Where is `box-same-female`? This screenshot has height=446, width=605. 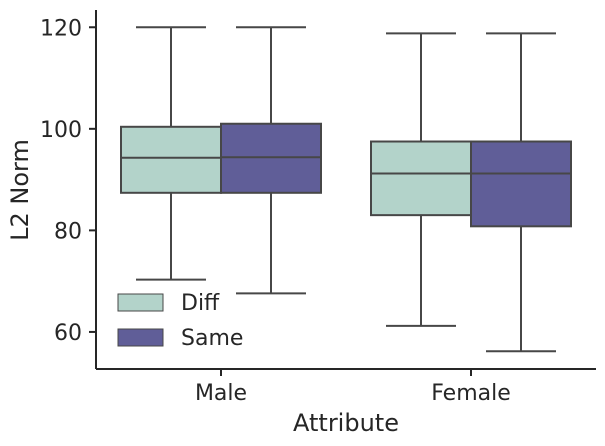
box-same-female is located at coordinates (521, 192).